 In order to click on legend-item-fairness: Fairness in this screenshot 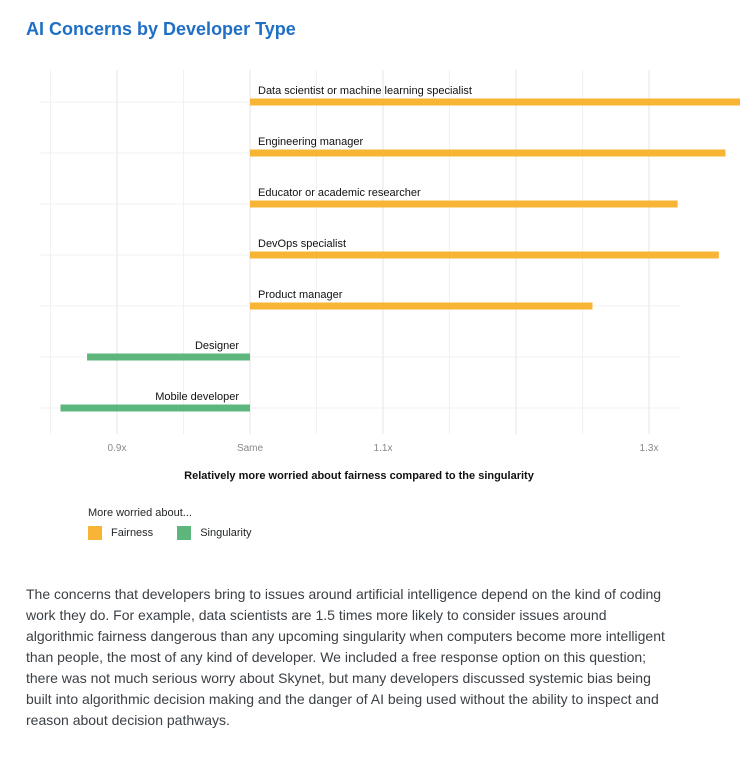, I will do `click(120, 533)`.